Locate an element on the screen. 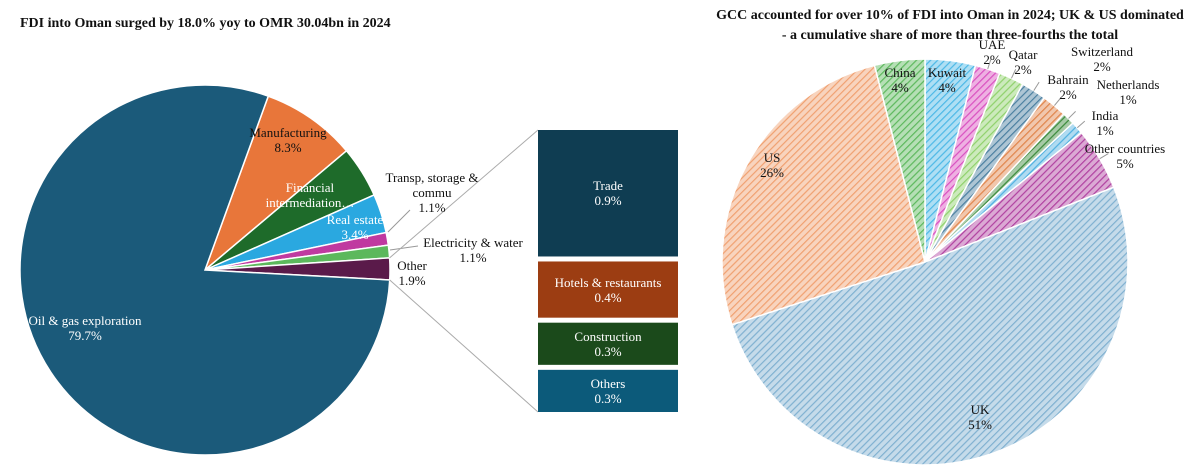 This screenshot has width=1199, height=469. data-label: UAE 2% is located at coordinates (992, 52).